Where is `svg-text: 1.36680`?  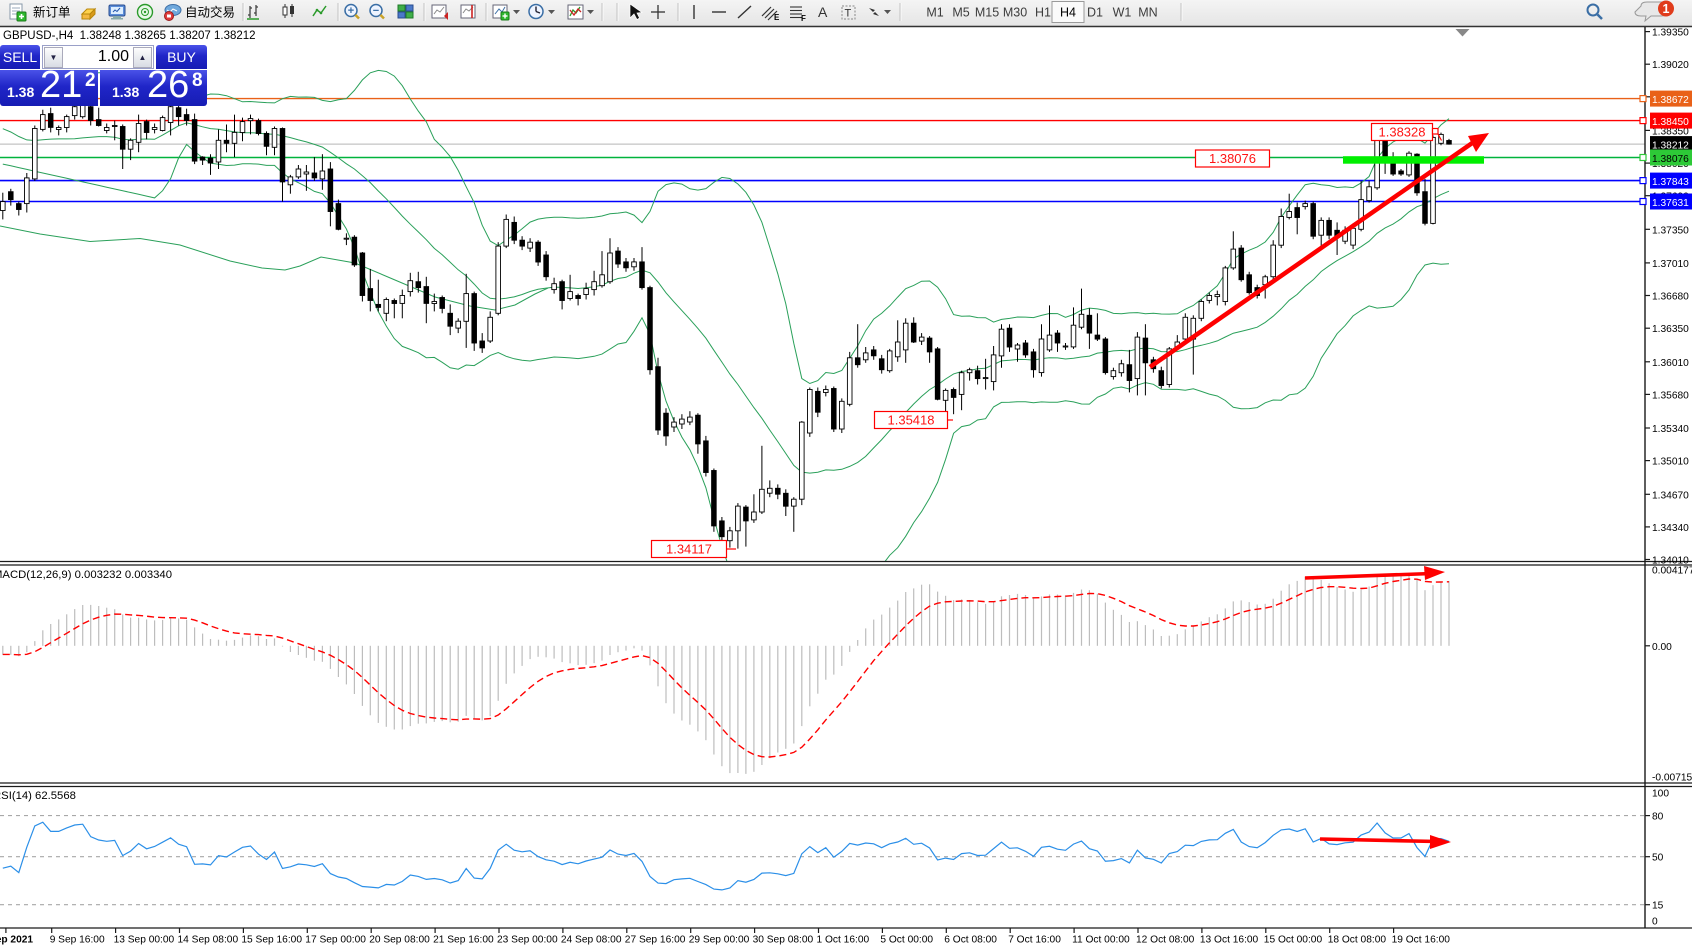
svg-text: 1.36680 is located at coordinates (1670, 297).